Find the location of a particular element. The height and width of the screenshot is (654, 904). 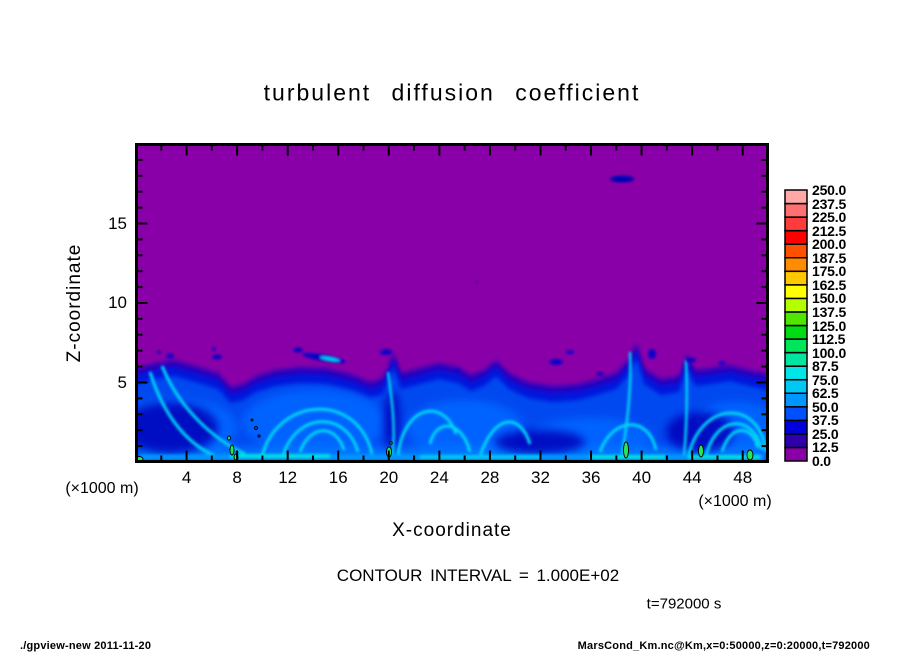

x-axis-label: X-coordinate is located at coordinates (452, 530).